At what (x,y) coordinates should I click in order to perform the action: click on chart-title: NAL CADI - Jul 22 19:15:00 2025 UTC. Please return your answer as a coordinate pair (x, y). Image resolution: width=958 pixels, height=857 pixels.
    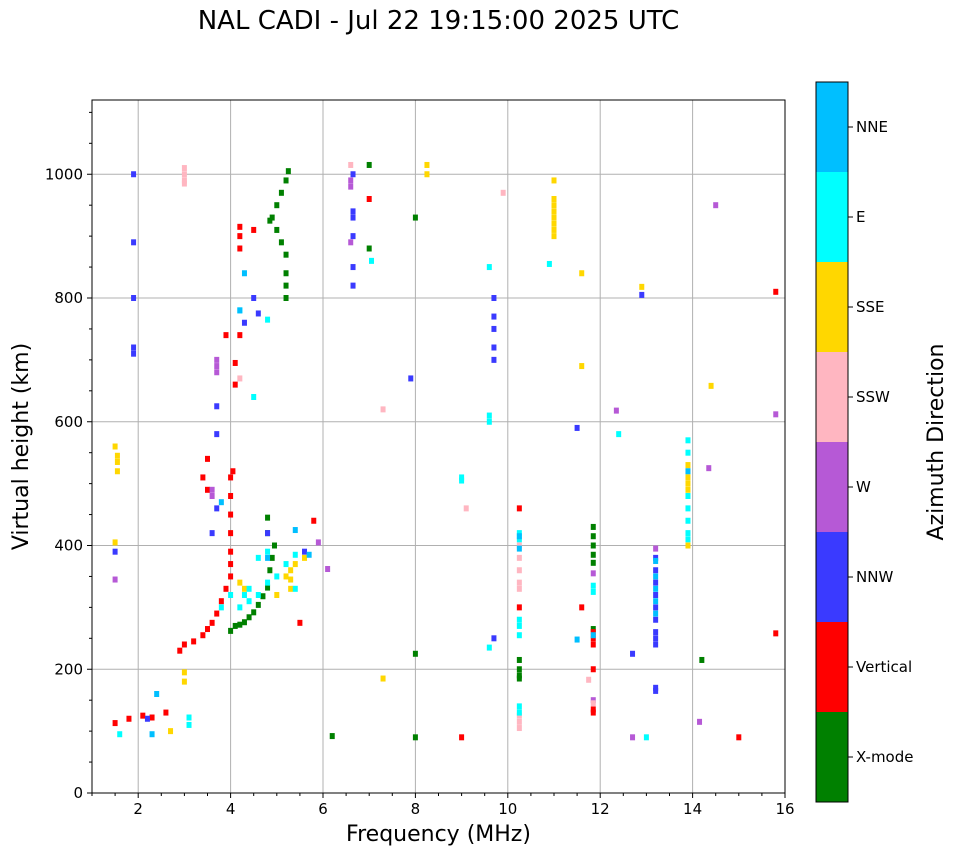
    Looking at the image, I should click on (438, 21).